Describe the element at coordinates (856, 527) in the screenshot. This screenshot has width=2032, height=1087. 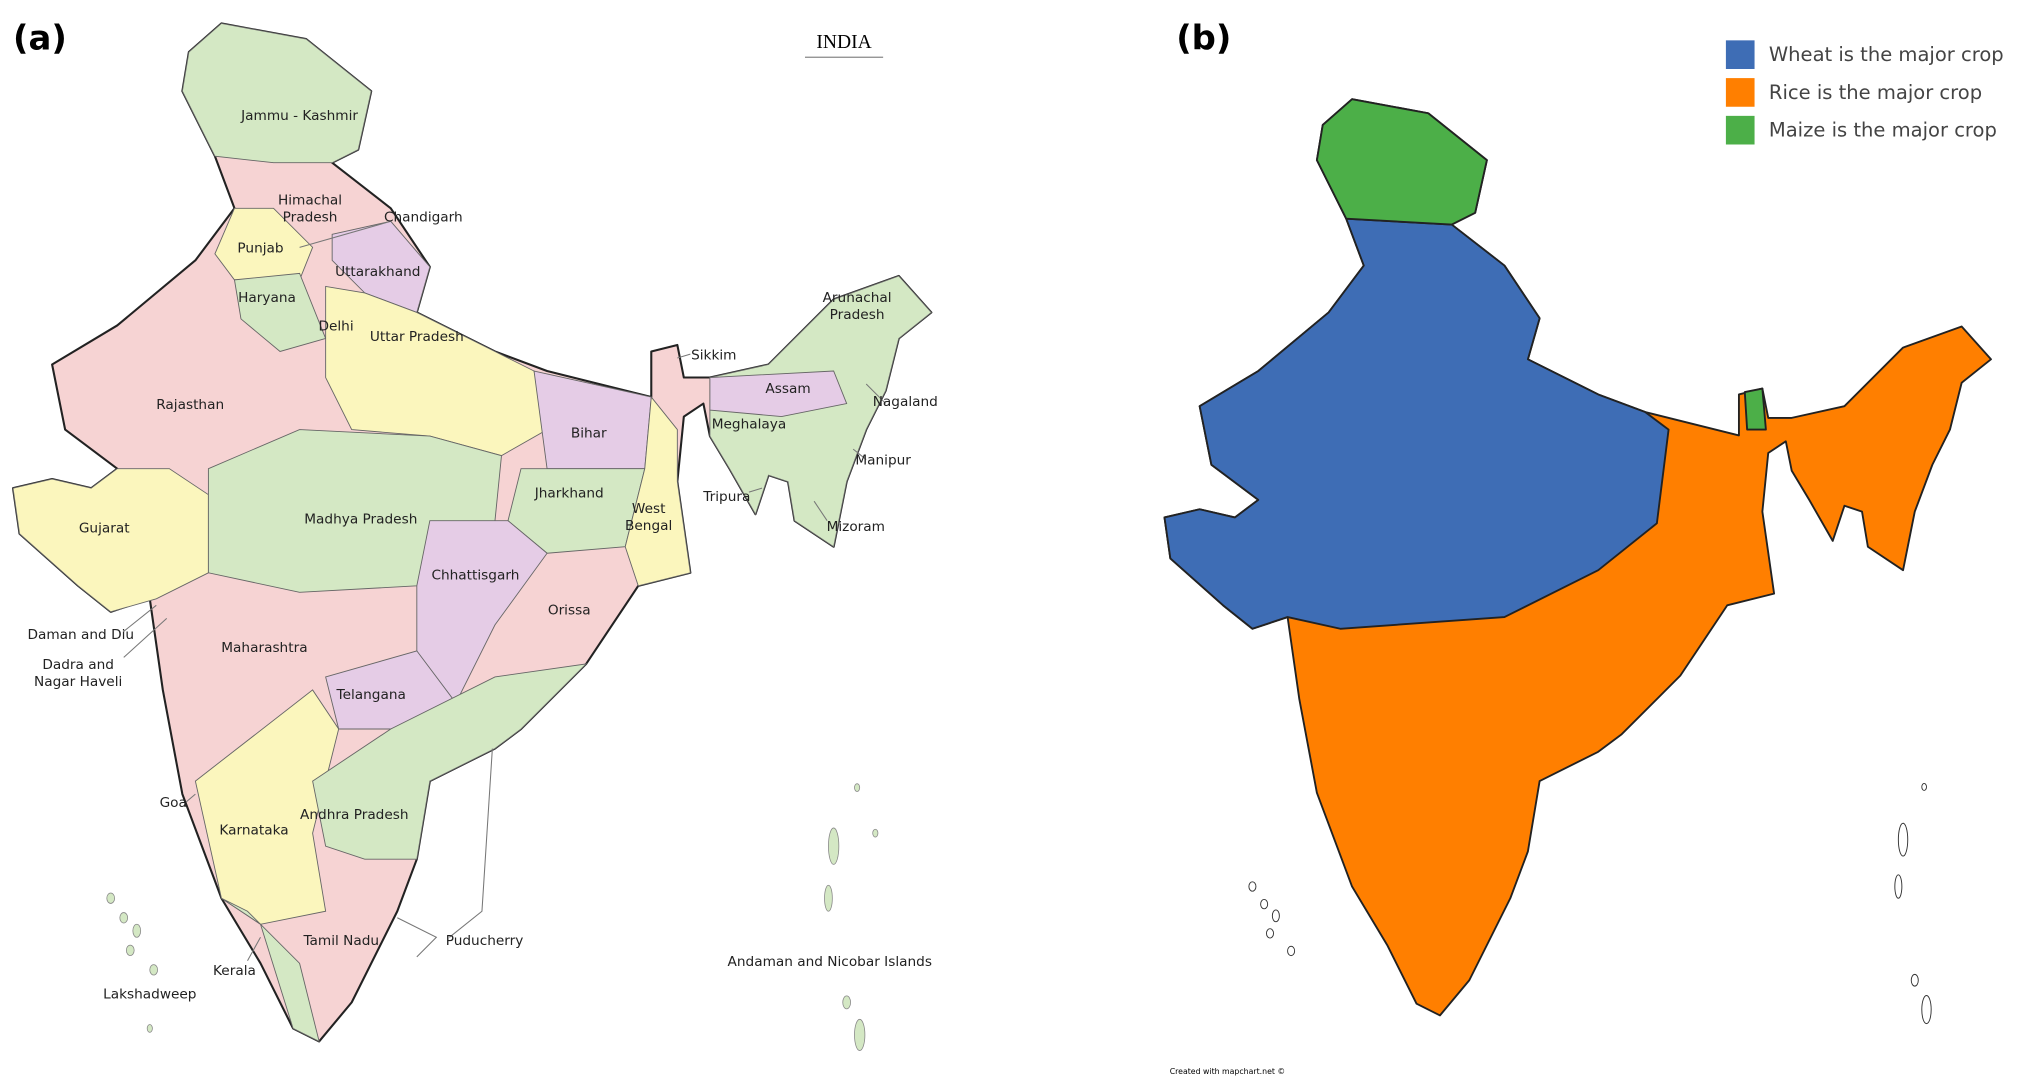
I see `state-label: Mizoram` at that location.